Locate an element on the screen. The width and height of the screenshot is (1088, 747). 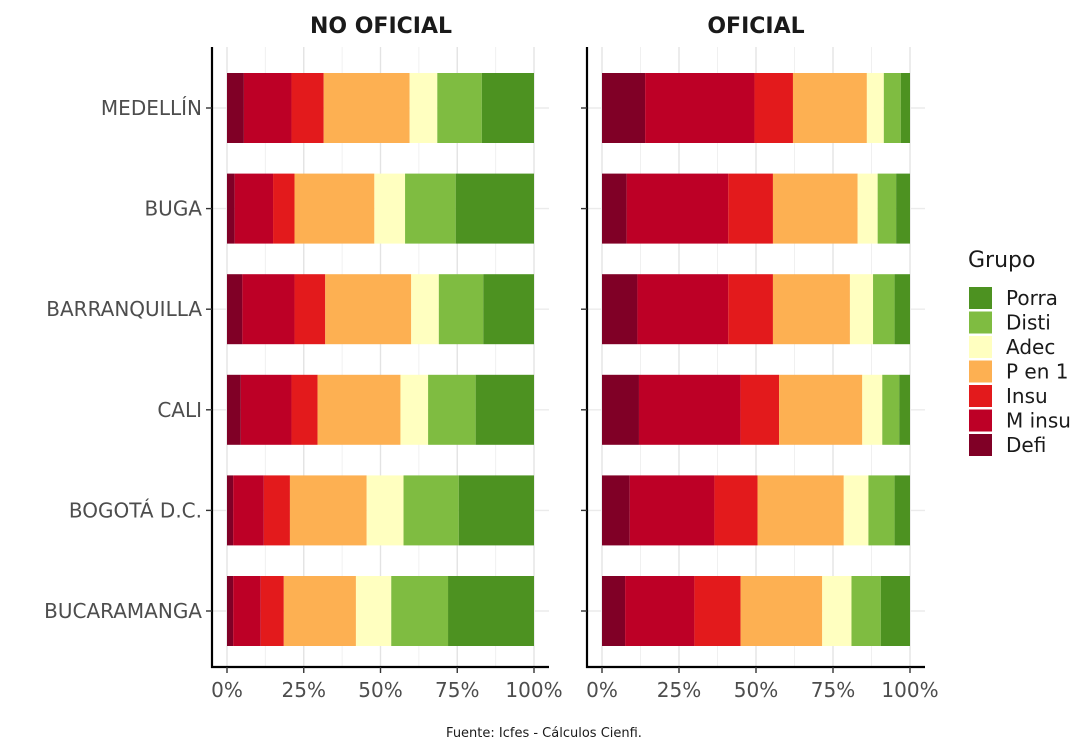
x-tick-label: 75% is located at coordinates (457, 690).